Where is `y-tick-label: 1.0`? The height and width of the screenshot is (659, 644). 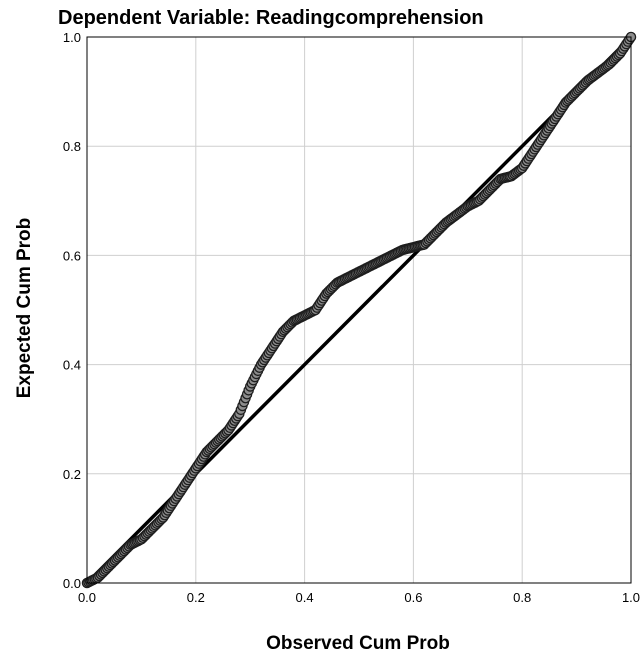
y-tick-label: 1.0 is located at coordinates (72, 37).